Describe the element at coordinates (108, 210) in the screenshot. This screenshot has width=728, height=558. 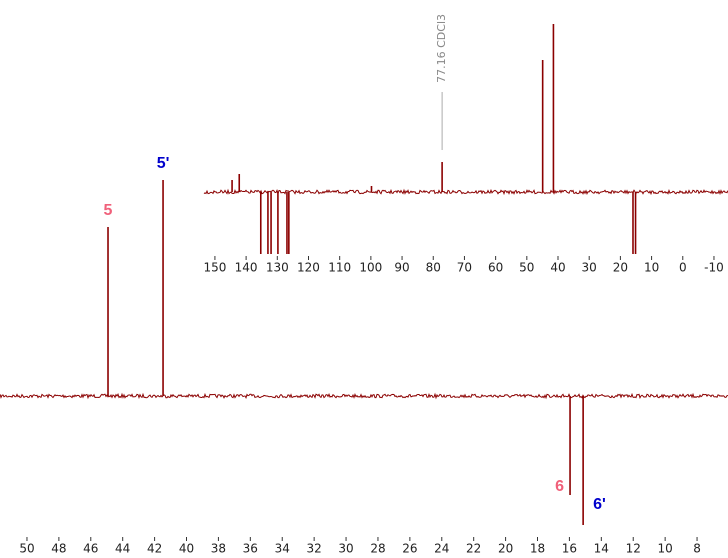
I see `peak-label: 5` at that location.